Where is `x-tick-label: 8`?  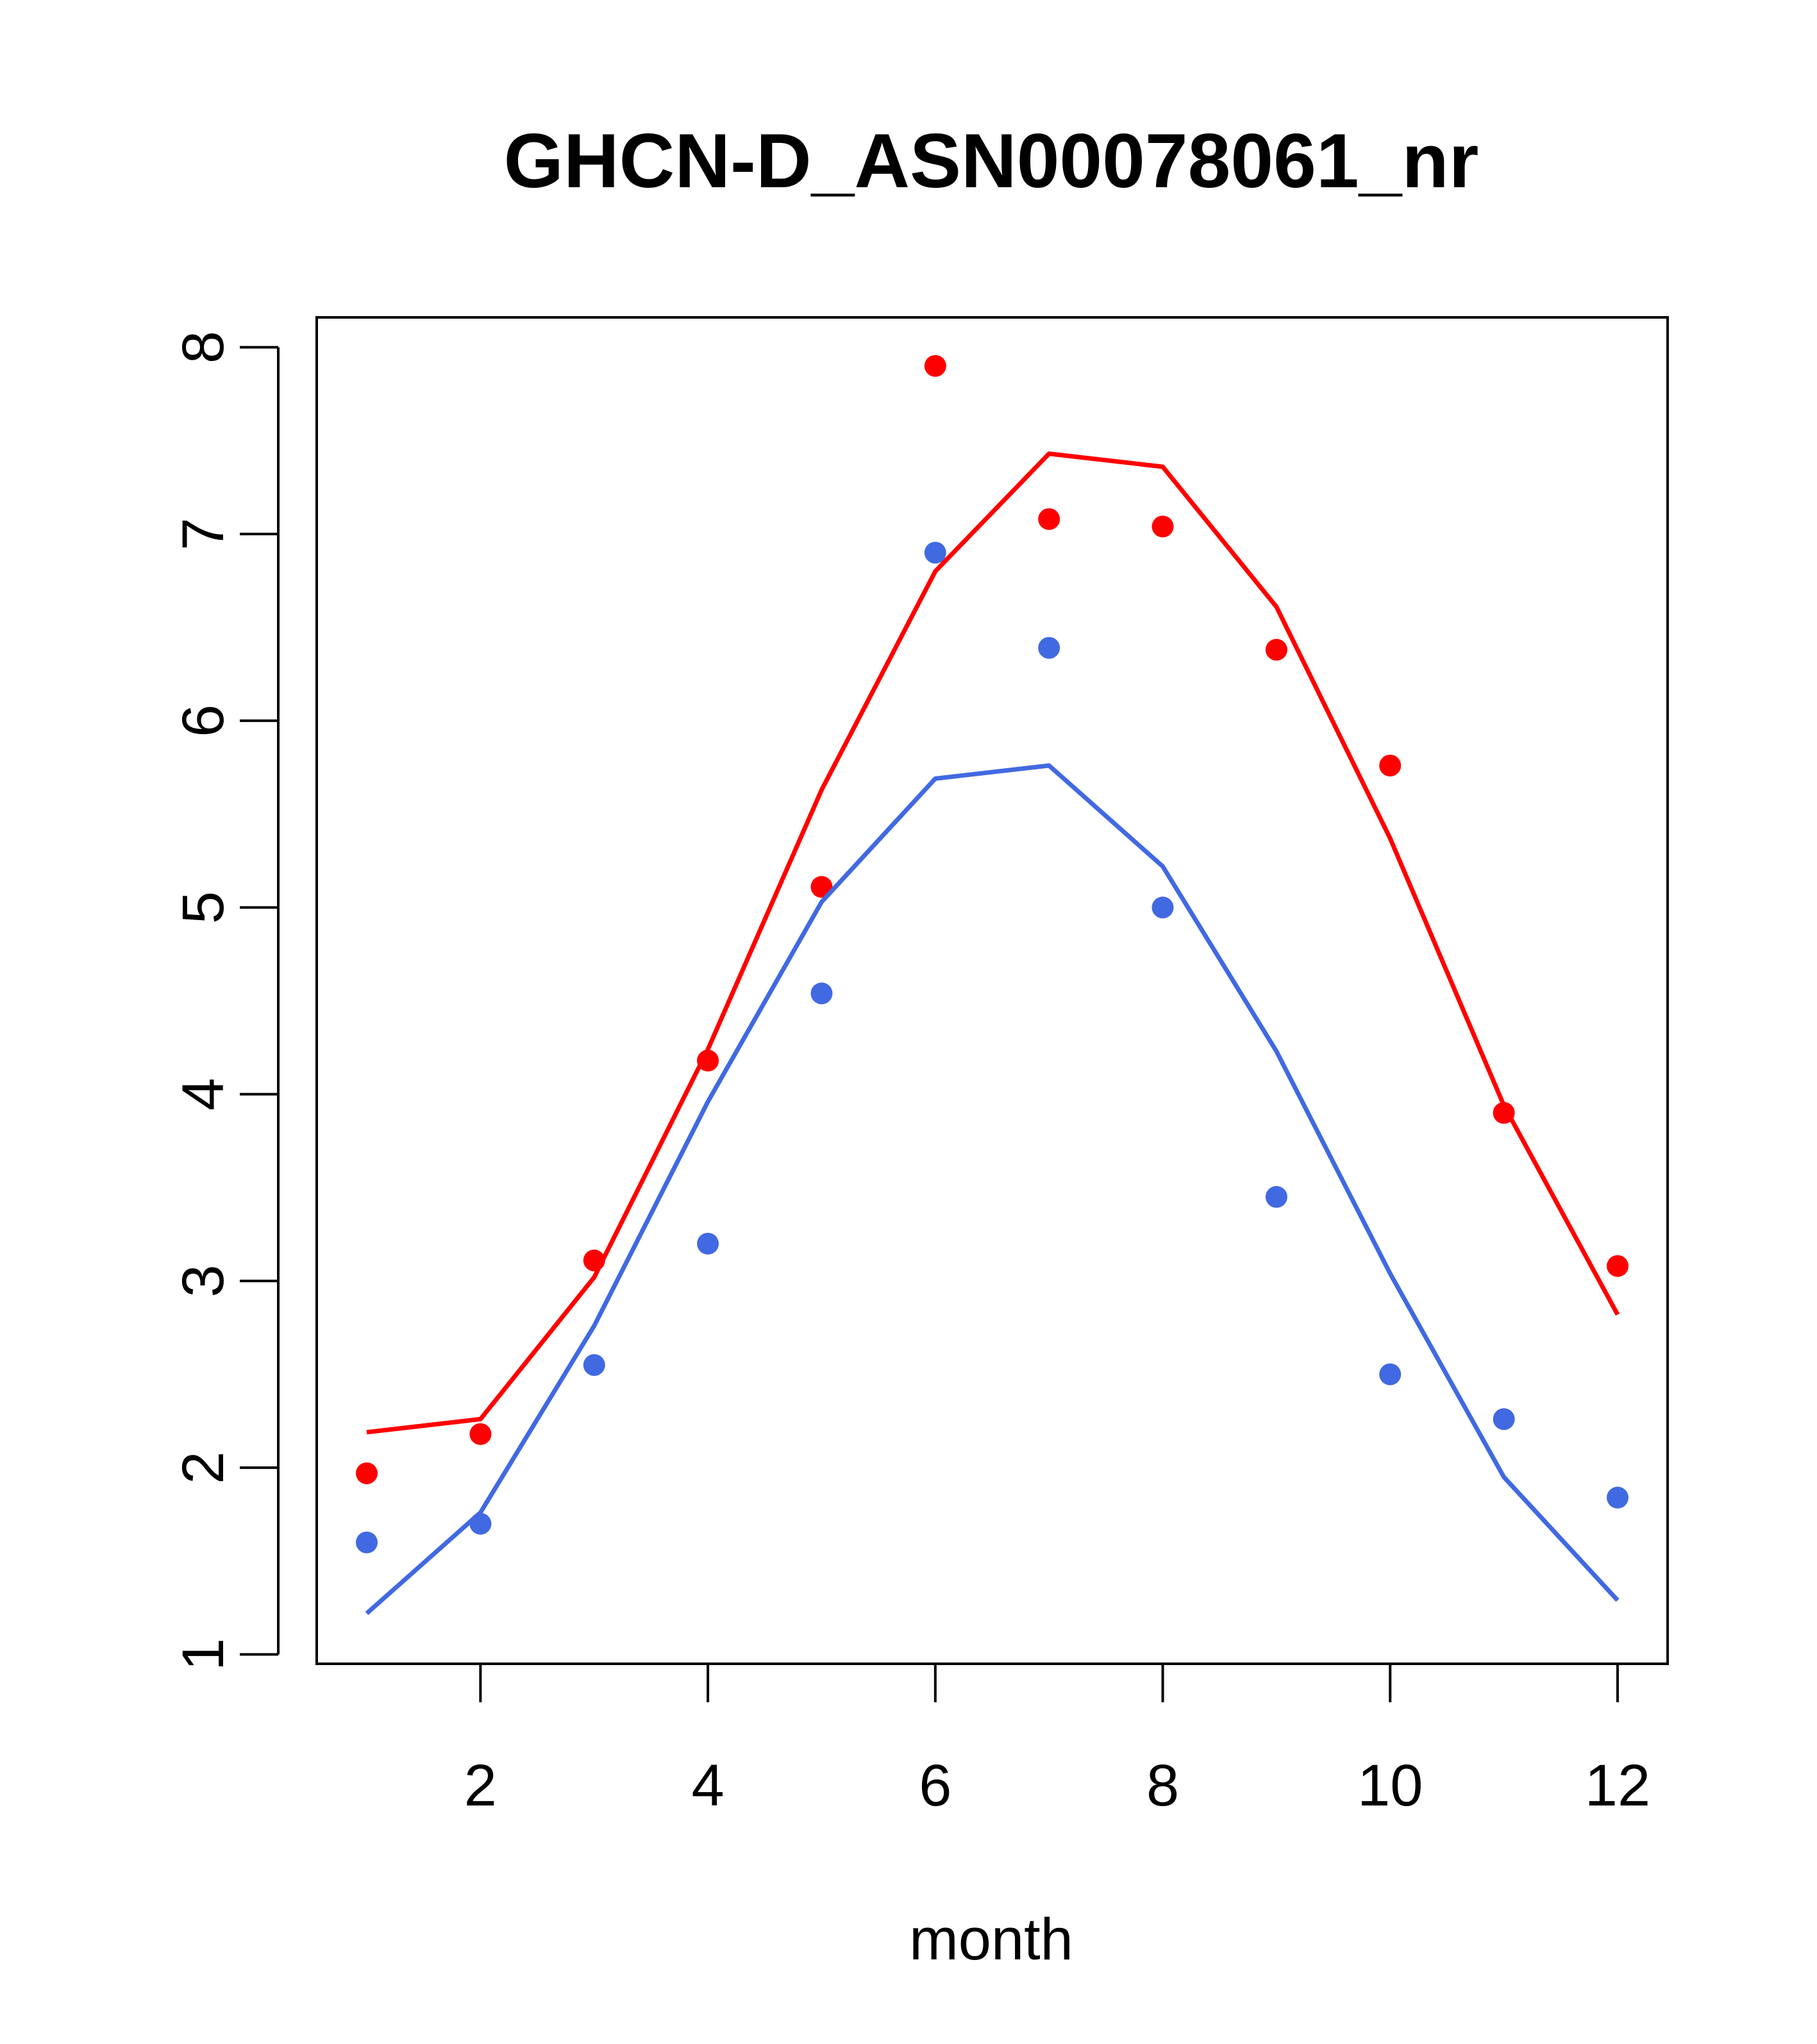
x-tick-label: 8 is located at coordinates (1163, 1786).